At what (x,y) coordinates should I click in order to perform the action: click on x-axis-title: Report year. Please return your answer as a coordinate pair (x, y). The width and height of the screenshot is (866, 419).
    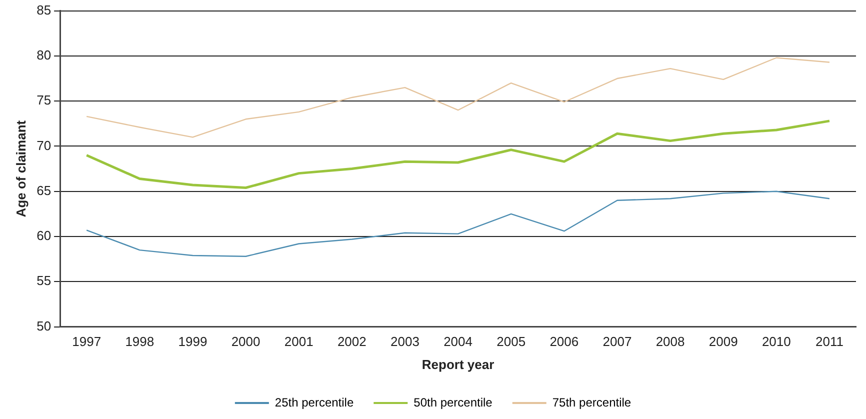
    Looking at the image, I should click on (458, 364).